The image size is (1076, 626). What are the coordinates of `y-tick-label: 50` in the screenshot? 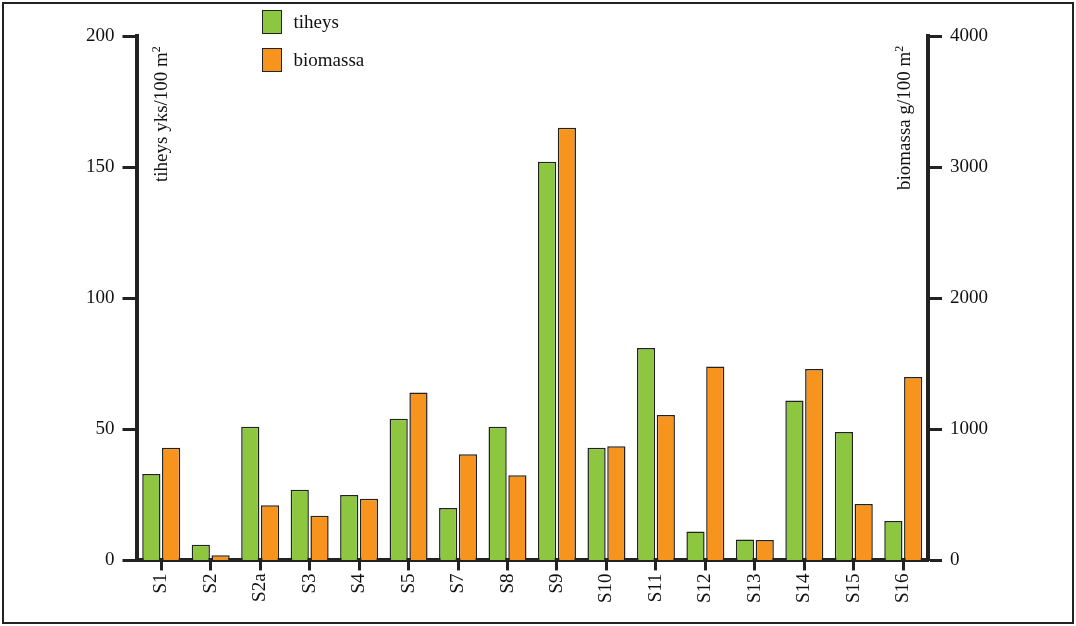 It's located at (105, 428).